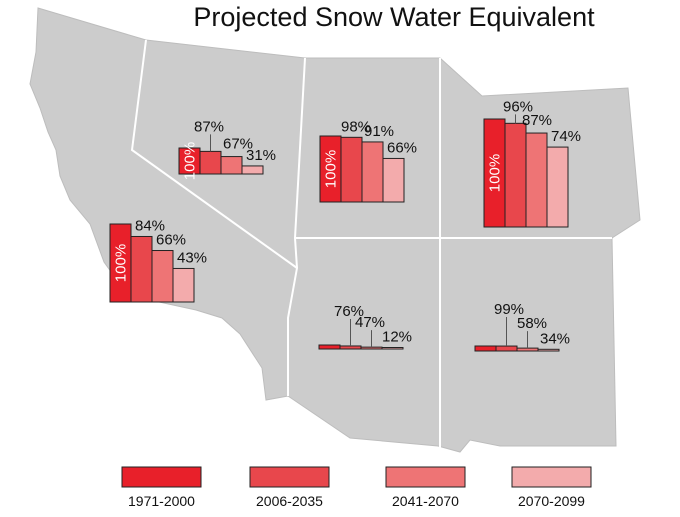 The width and height of the screenshot is (680, 517). Describe the element at coordinates (356, 487) in the screenshot. I see `legend: 1971-2000 2006-2035 2041-2070 2070-2099` at that location.